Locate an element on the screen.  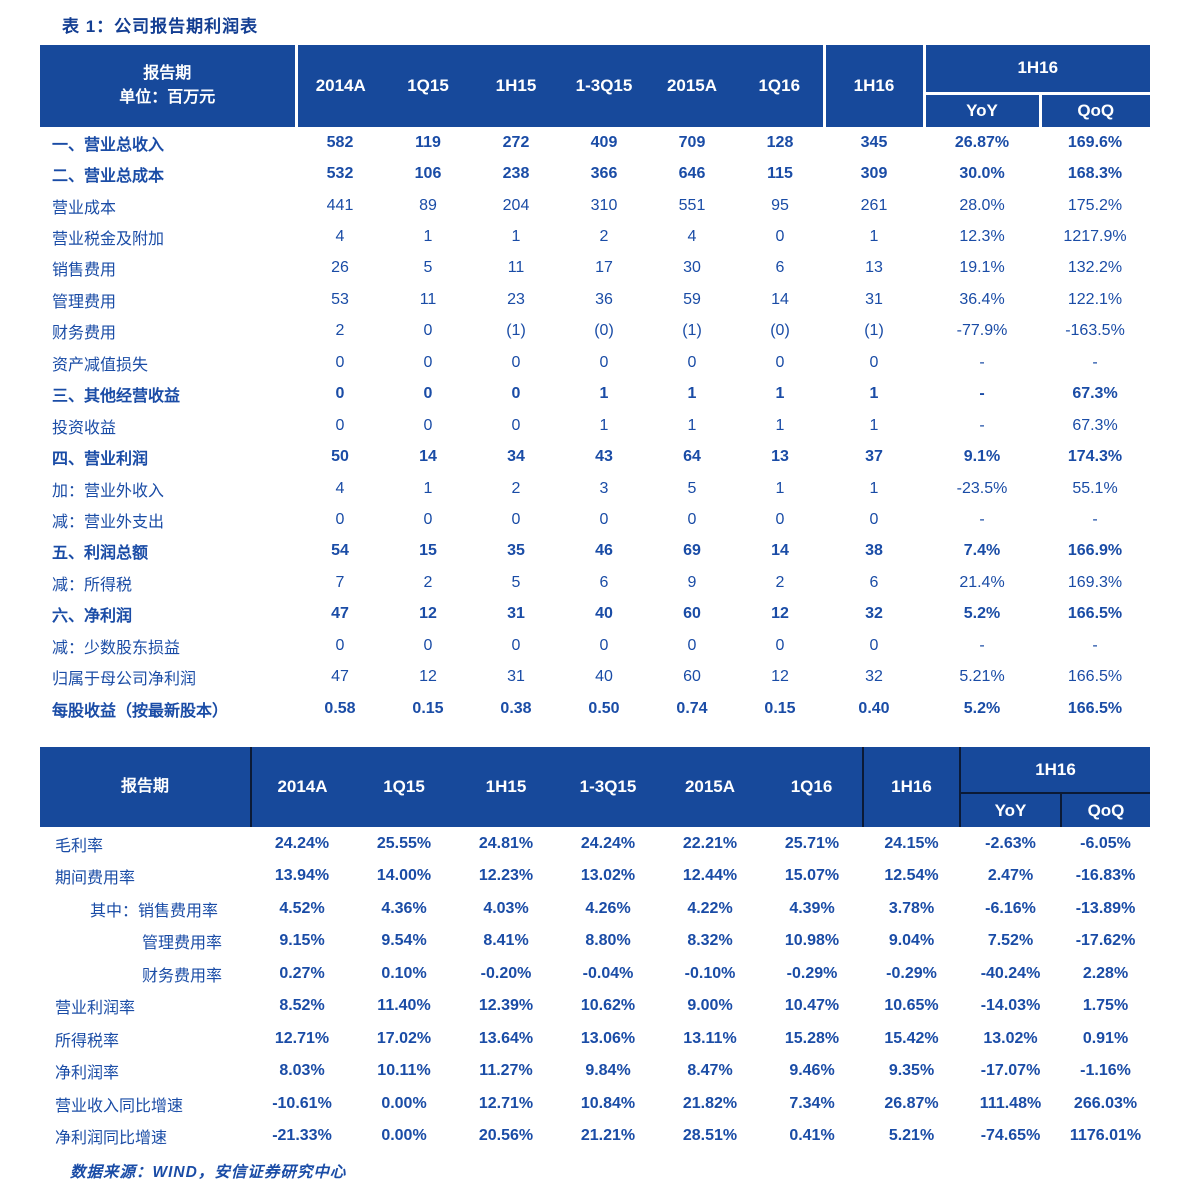
cell: 0.27% is located at coordinates (302, 973).